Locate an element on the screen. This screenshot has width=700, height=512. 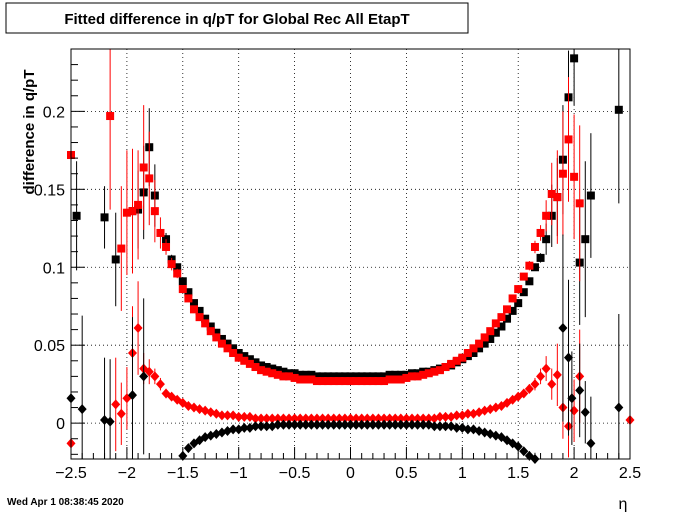
x-tick-label: 1 is located at coordinates (462, 473).